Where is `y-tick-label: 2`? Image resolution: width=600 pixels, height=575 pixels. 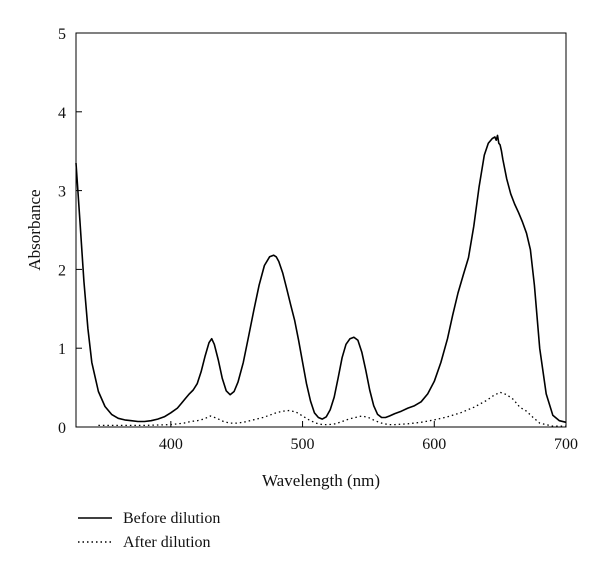 y-tick-label: 2 is located at coordinates (62, 270).